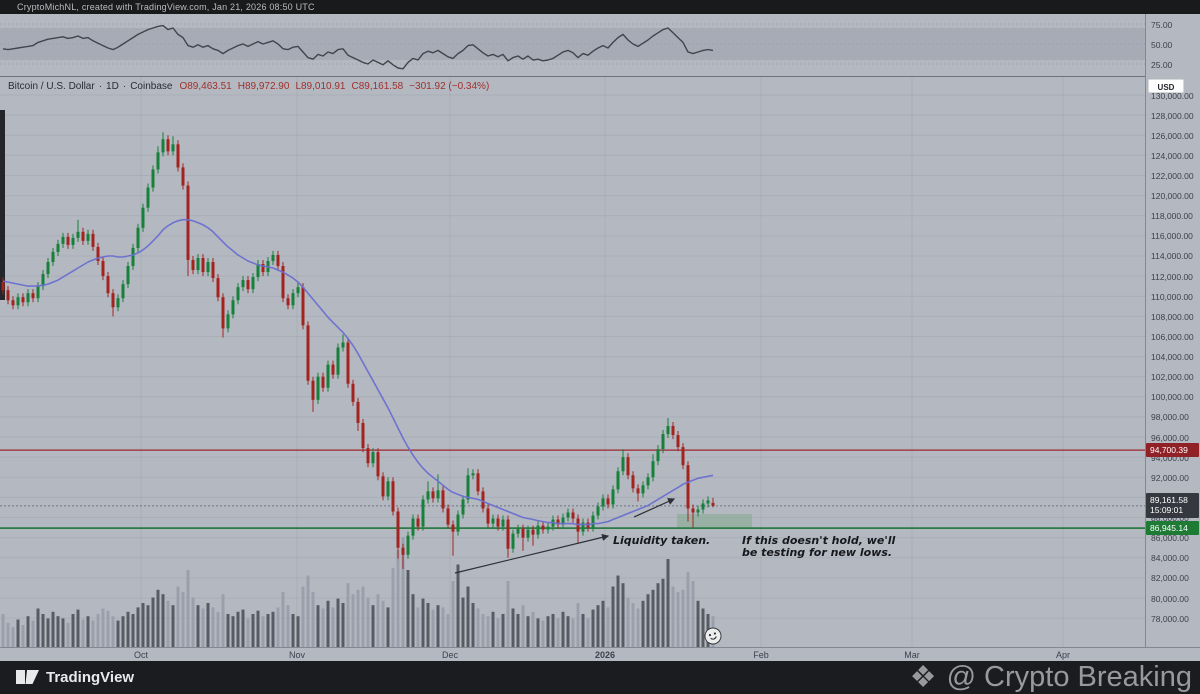 This screenshot has width=1200, height=694. Describe the element at coordinates (912, 655) in the screenshot. I see `time-axis-label: Mar` at that location.